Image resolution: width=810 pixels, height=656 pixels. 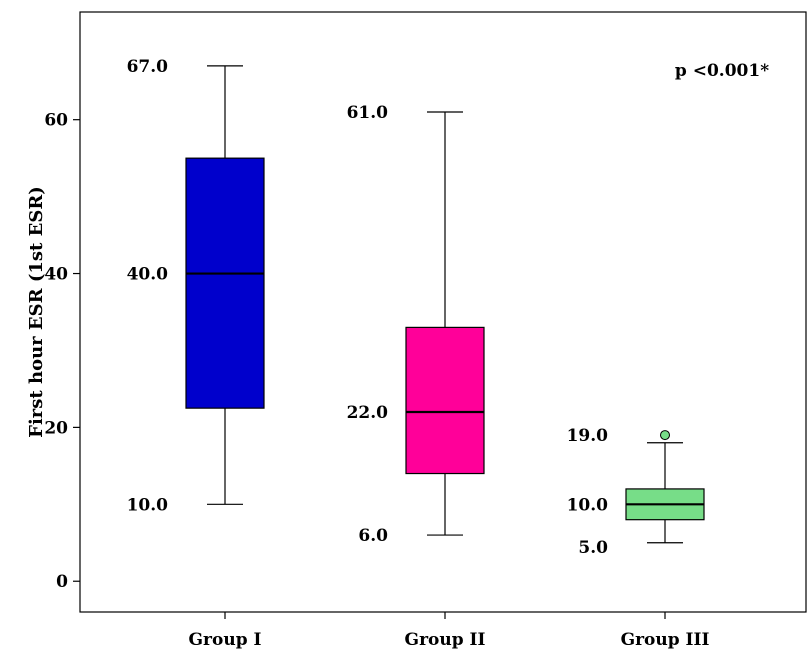 I want to click on outlier-point, so click(x=665, y=435).